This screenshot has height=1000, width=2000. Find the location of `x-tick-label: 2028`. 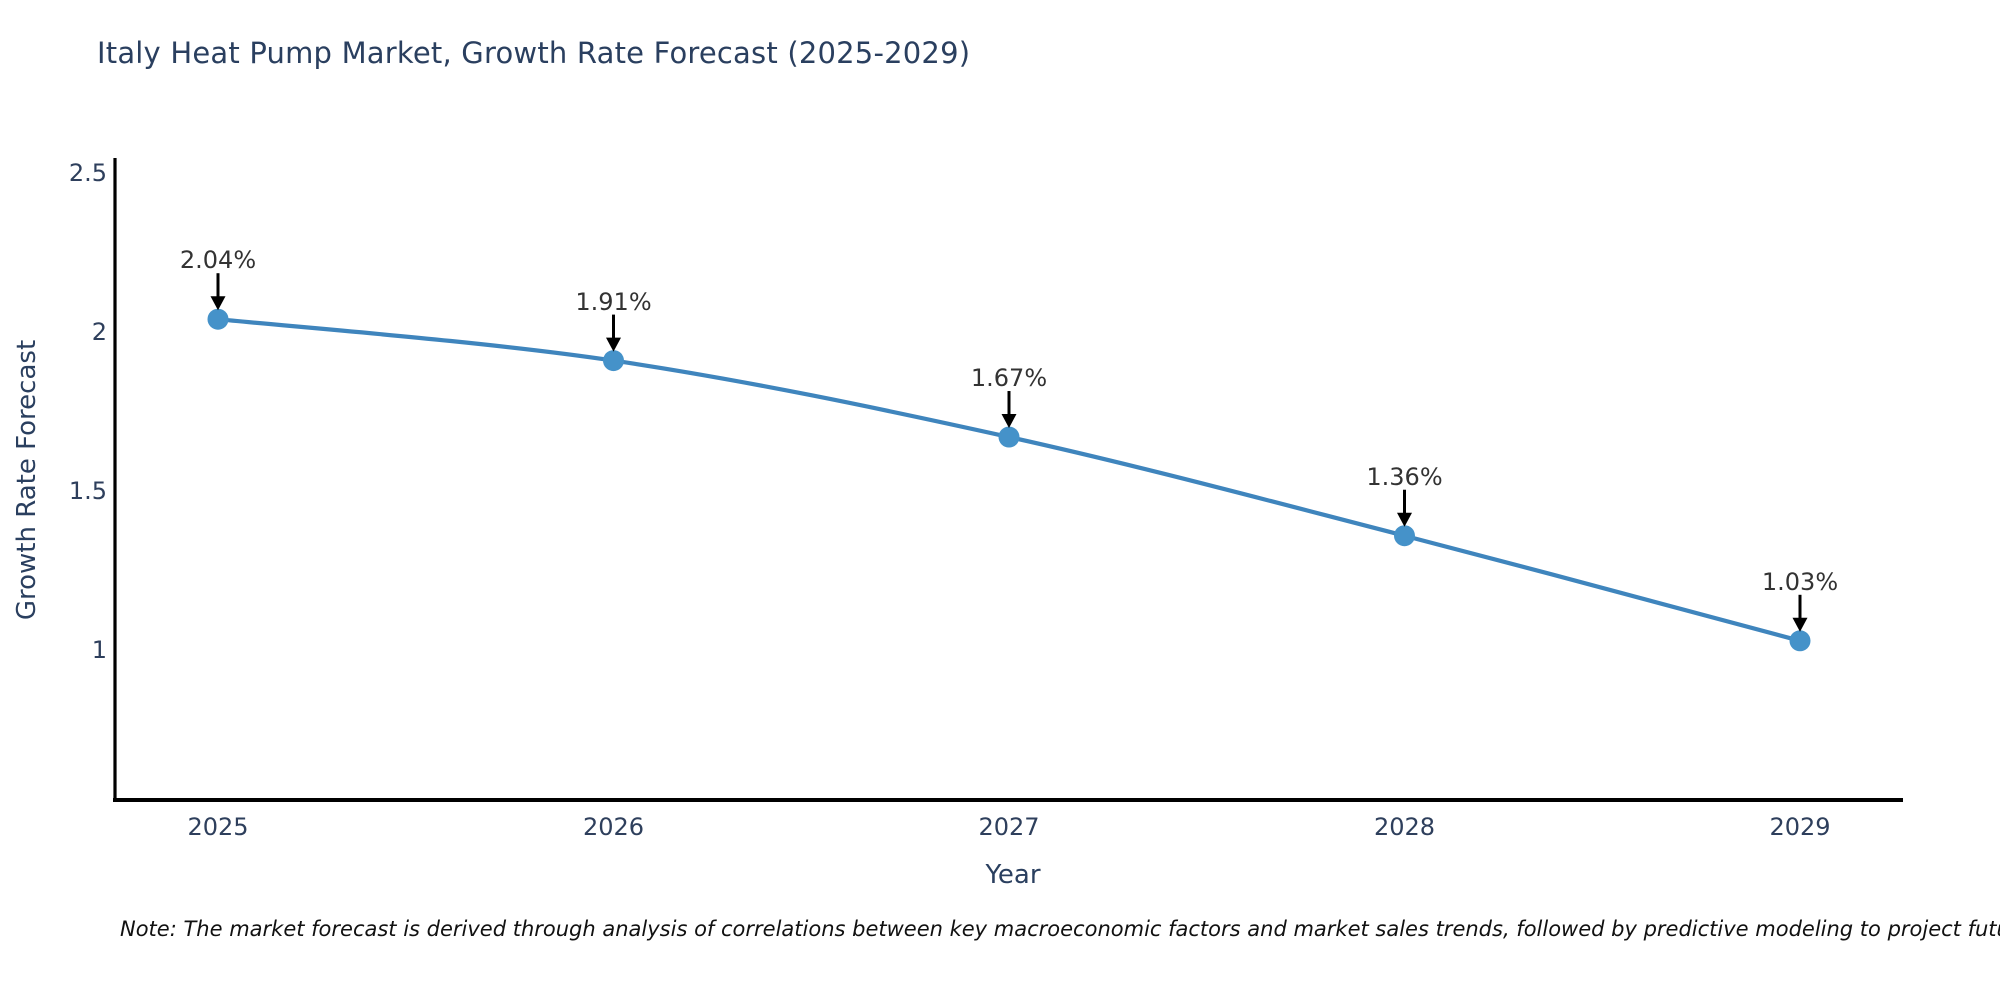

x-tick-label: 2028 is located at coordinates (1404, 827).